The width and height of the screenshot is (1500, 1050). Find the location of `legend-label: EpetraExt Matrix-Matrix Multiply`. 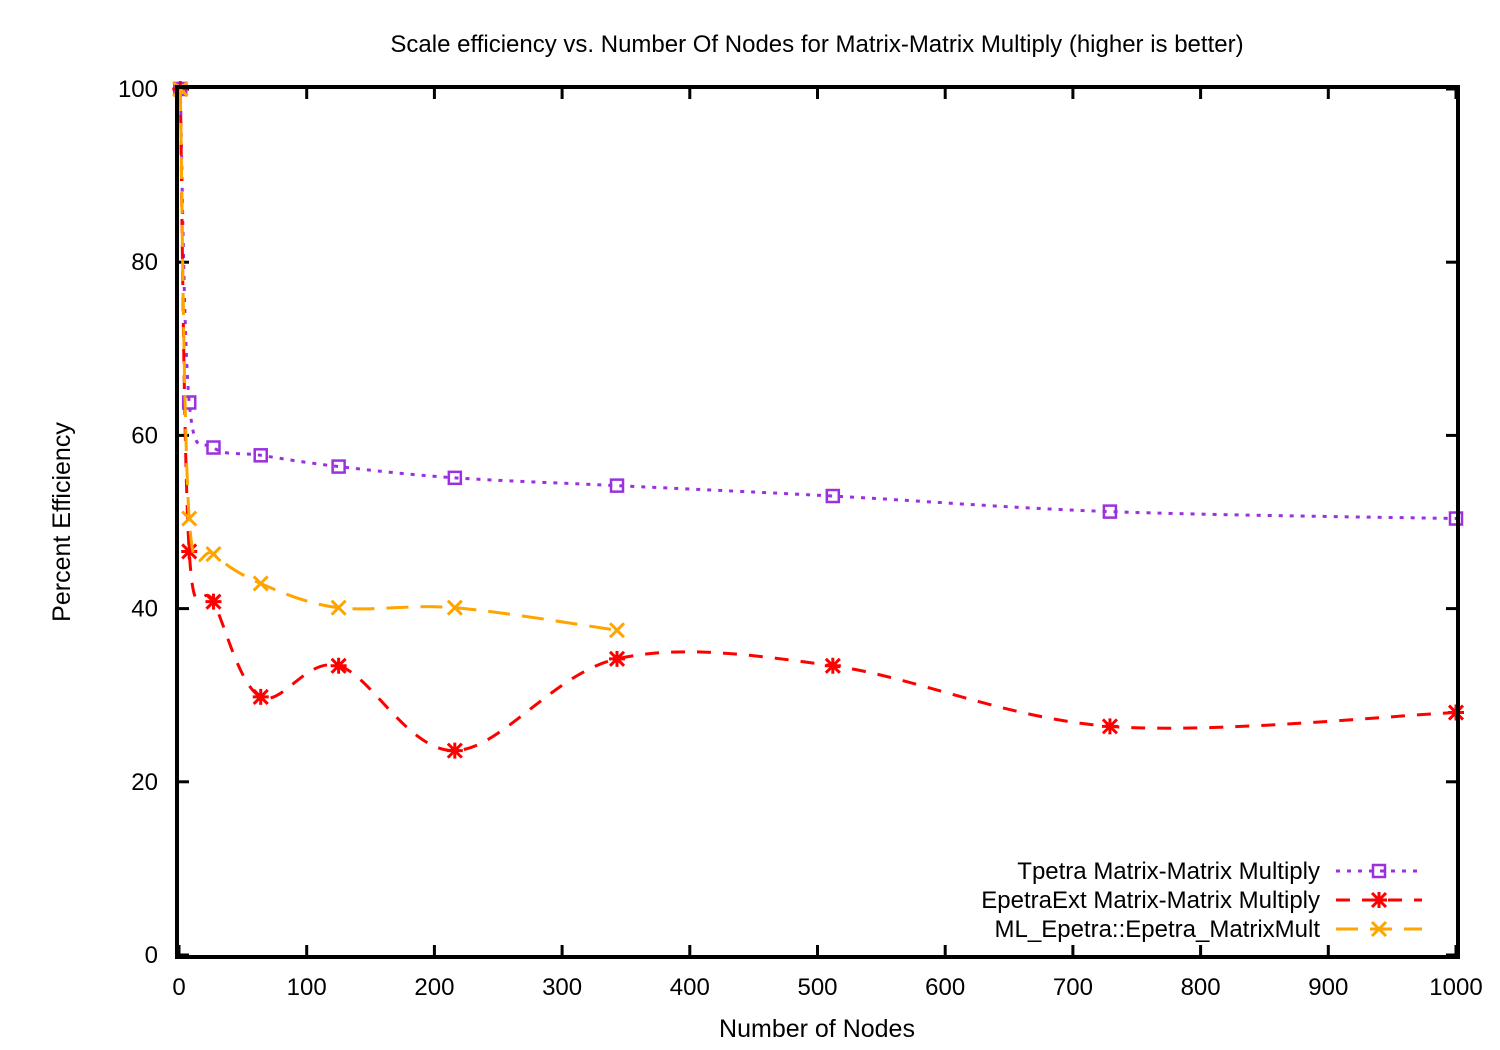

legend-label: EpetraExt Matrix-Matrix Multiply is located at coordinates (1150, 900).